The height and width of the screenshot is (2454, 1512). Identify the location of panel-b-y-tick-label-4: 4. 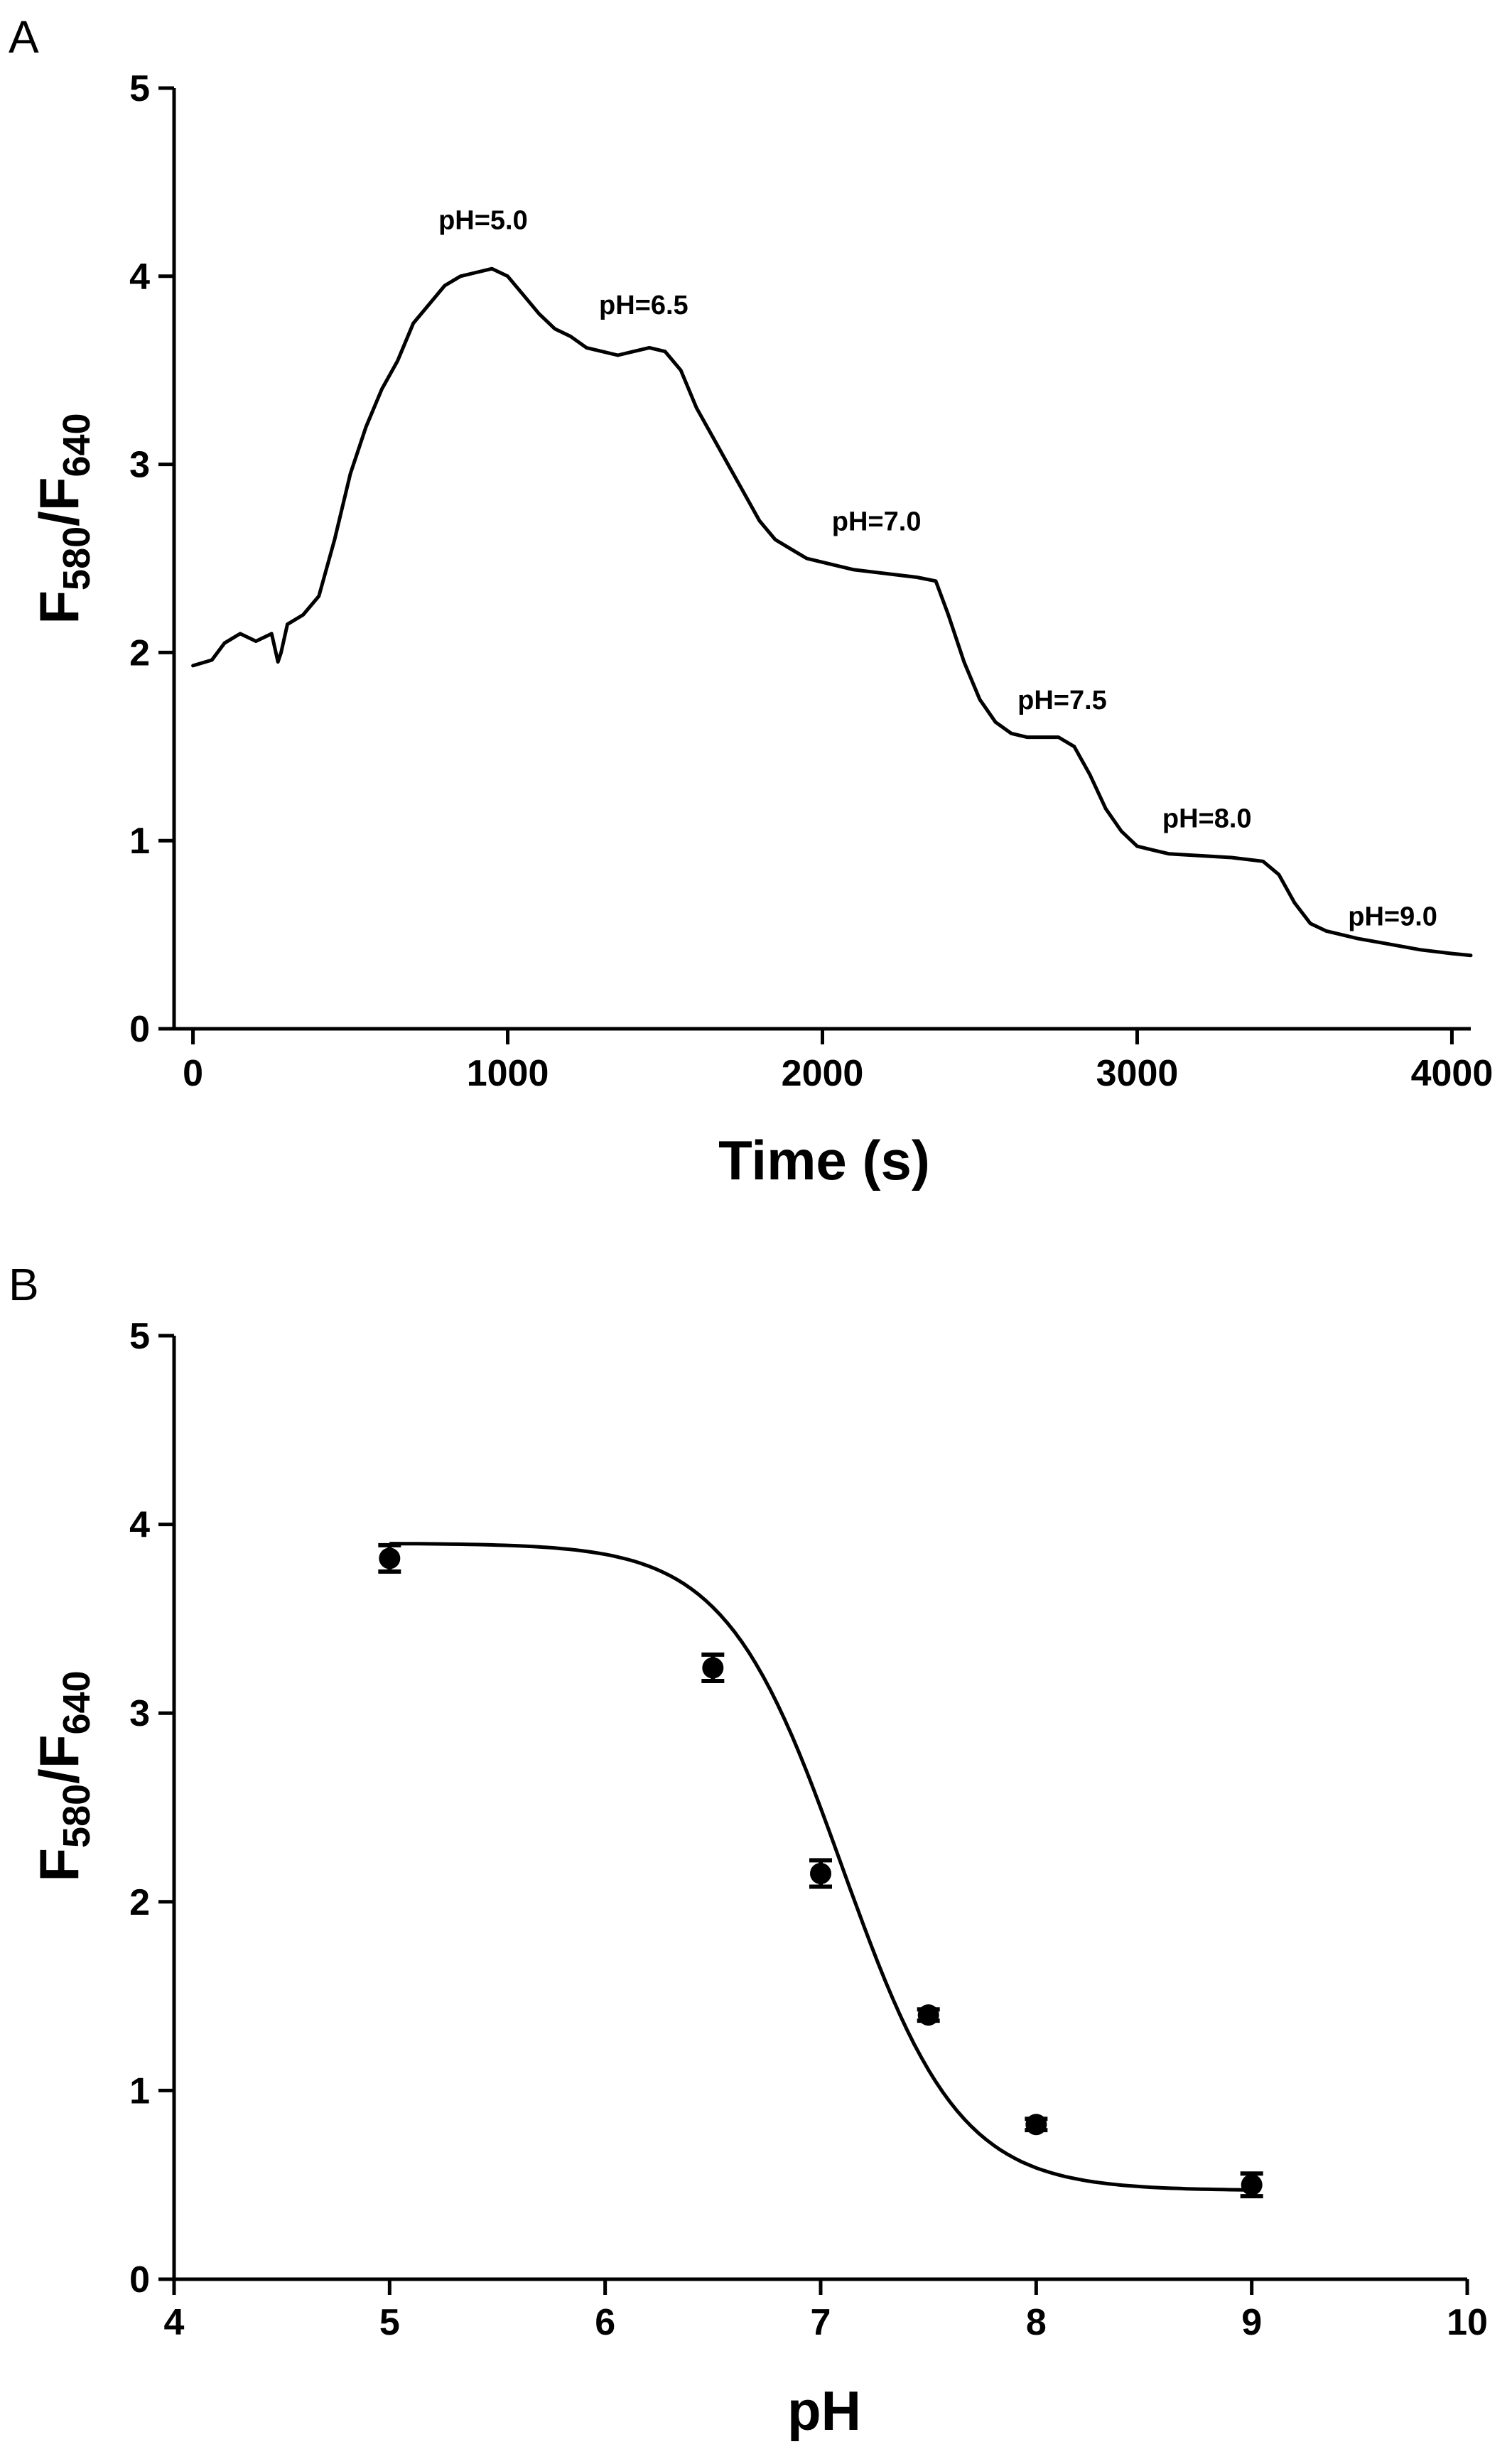
(139, 1526).